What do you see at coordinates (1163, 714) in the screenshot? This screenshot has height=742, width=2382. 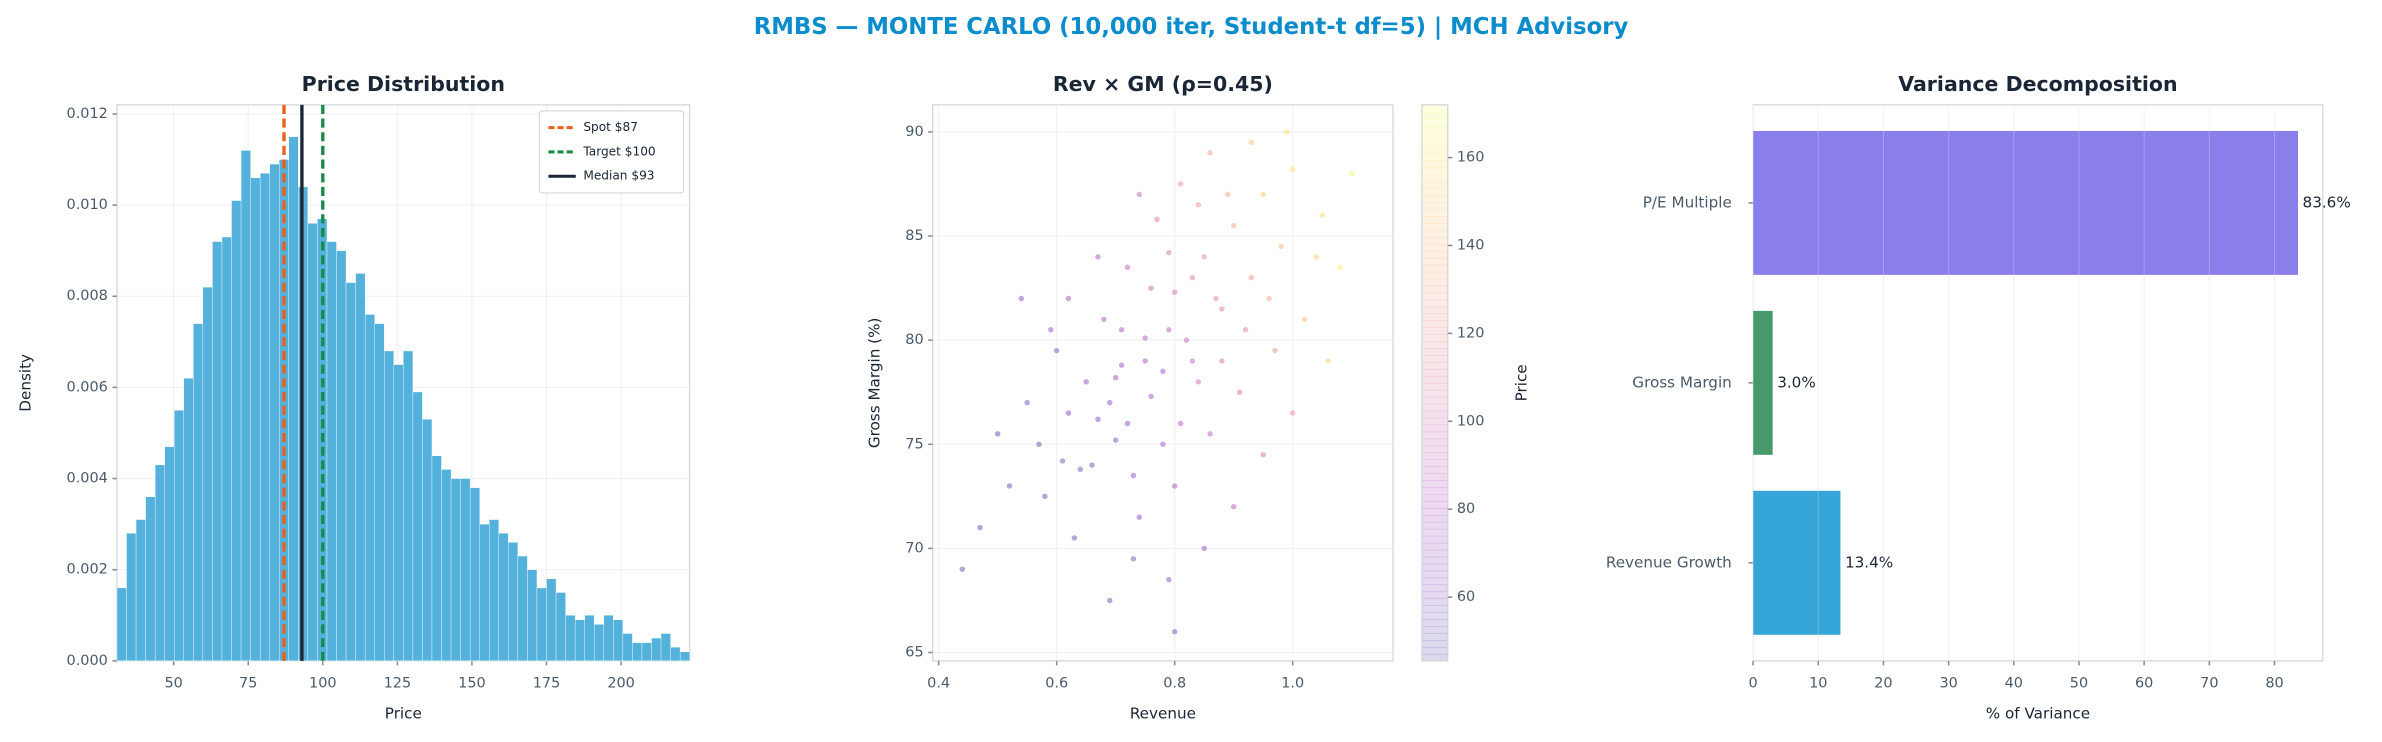 I see `x-axis-label: Revenue` at bounding box center [1163, 714].